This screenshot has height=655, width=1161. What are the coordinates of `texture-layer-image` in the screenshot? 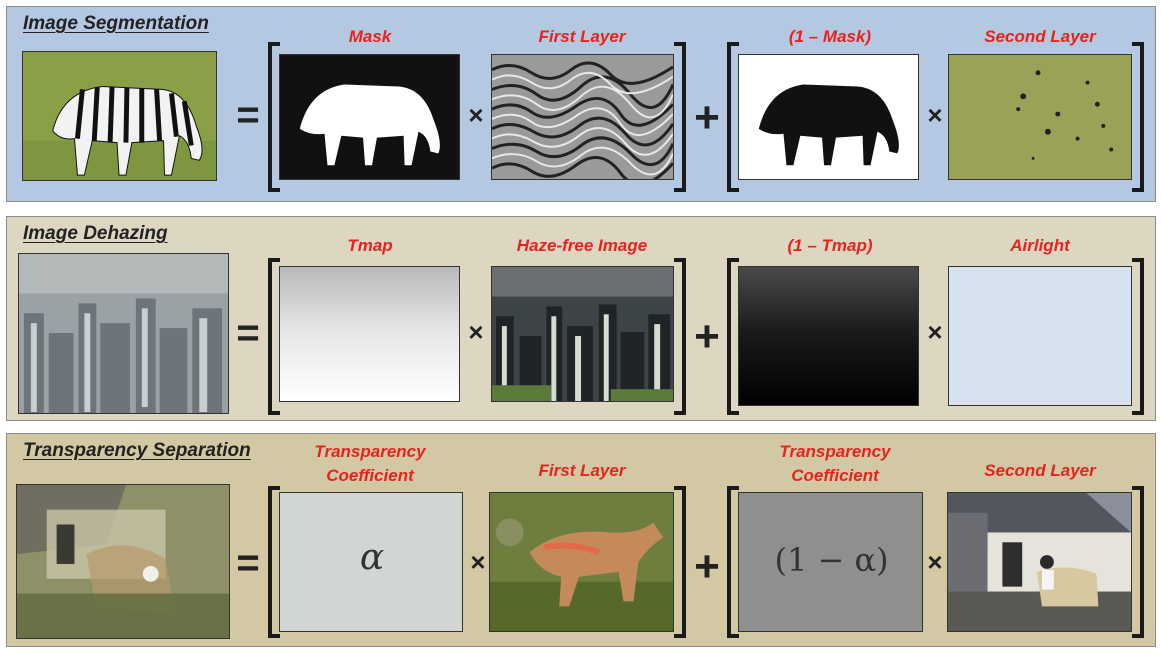 It's located at (582, 117).